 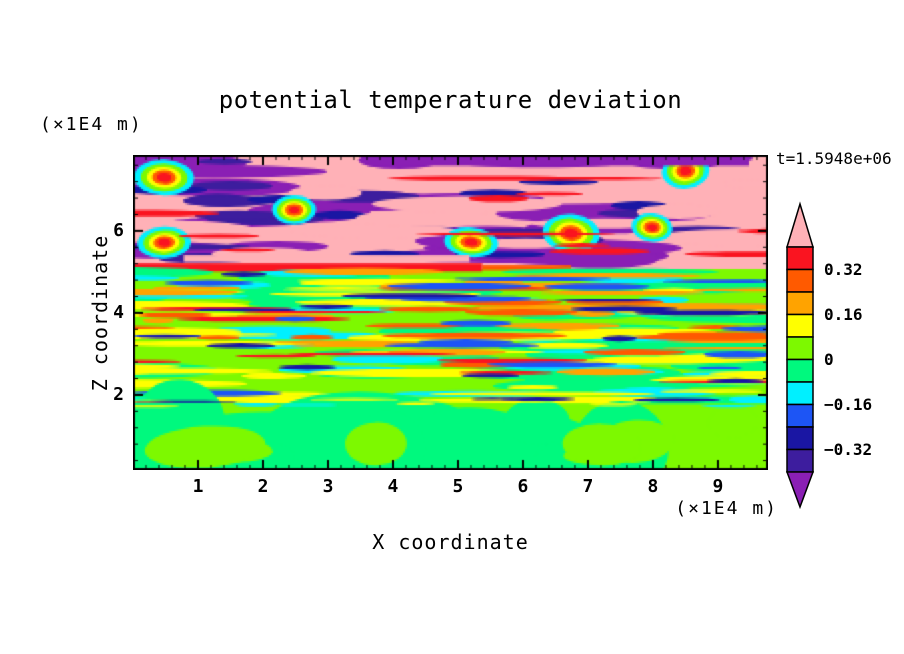 What do you see at coordinates (118, 312) in the screenshot?
I see `z-tick-label: 4` at bounding box center [118, 312].